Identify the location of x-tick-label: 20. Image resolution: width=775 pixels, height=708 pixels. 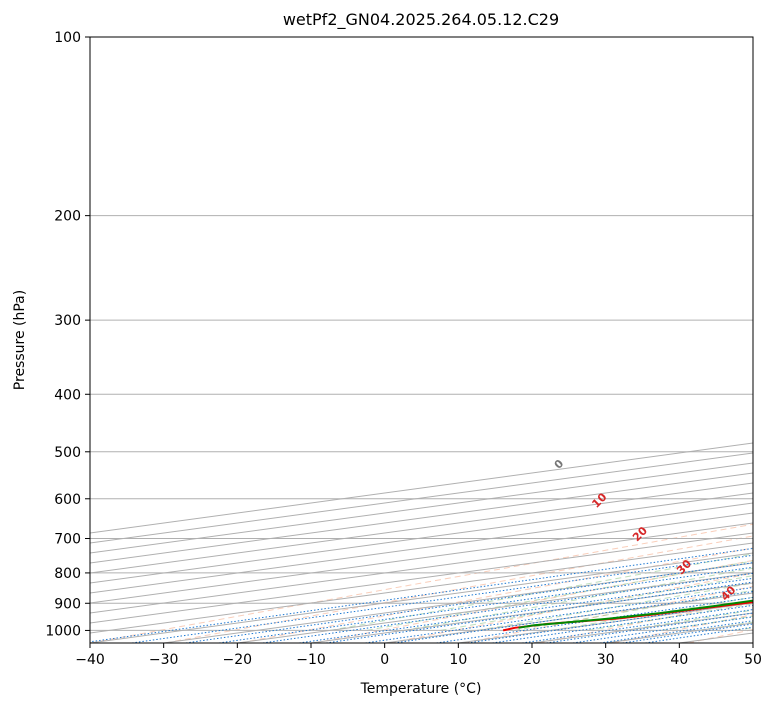
(532, 660).